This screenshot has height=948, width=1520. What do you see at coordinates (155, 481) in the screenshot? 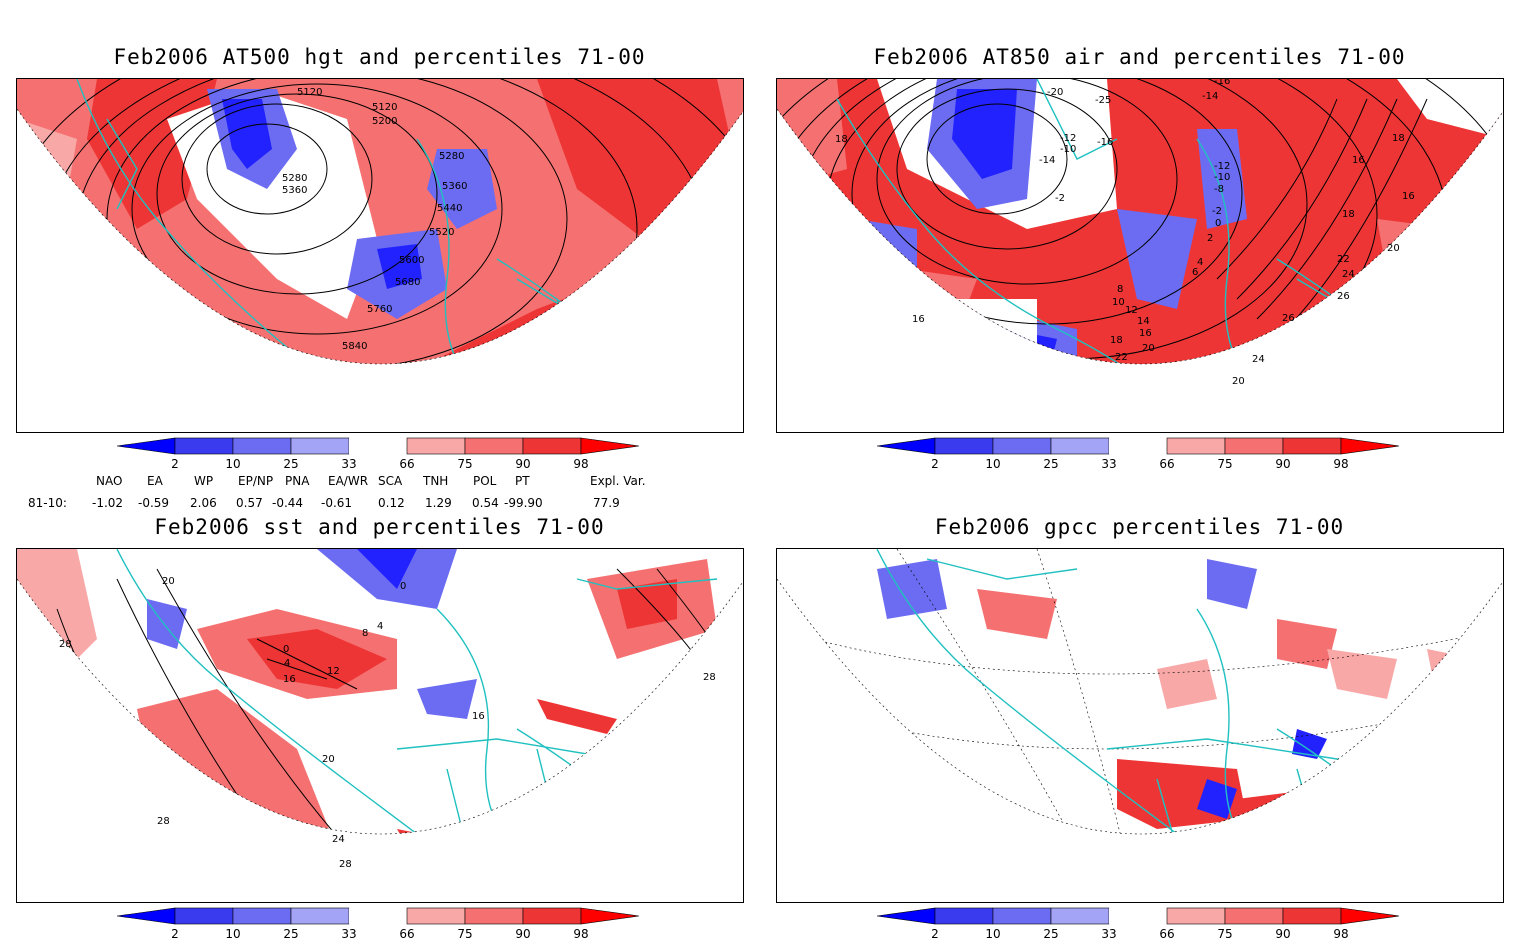
I see `header-ea: EA` at bounding box center [155, 481].